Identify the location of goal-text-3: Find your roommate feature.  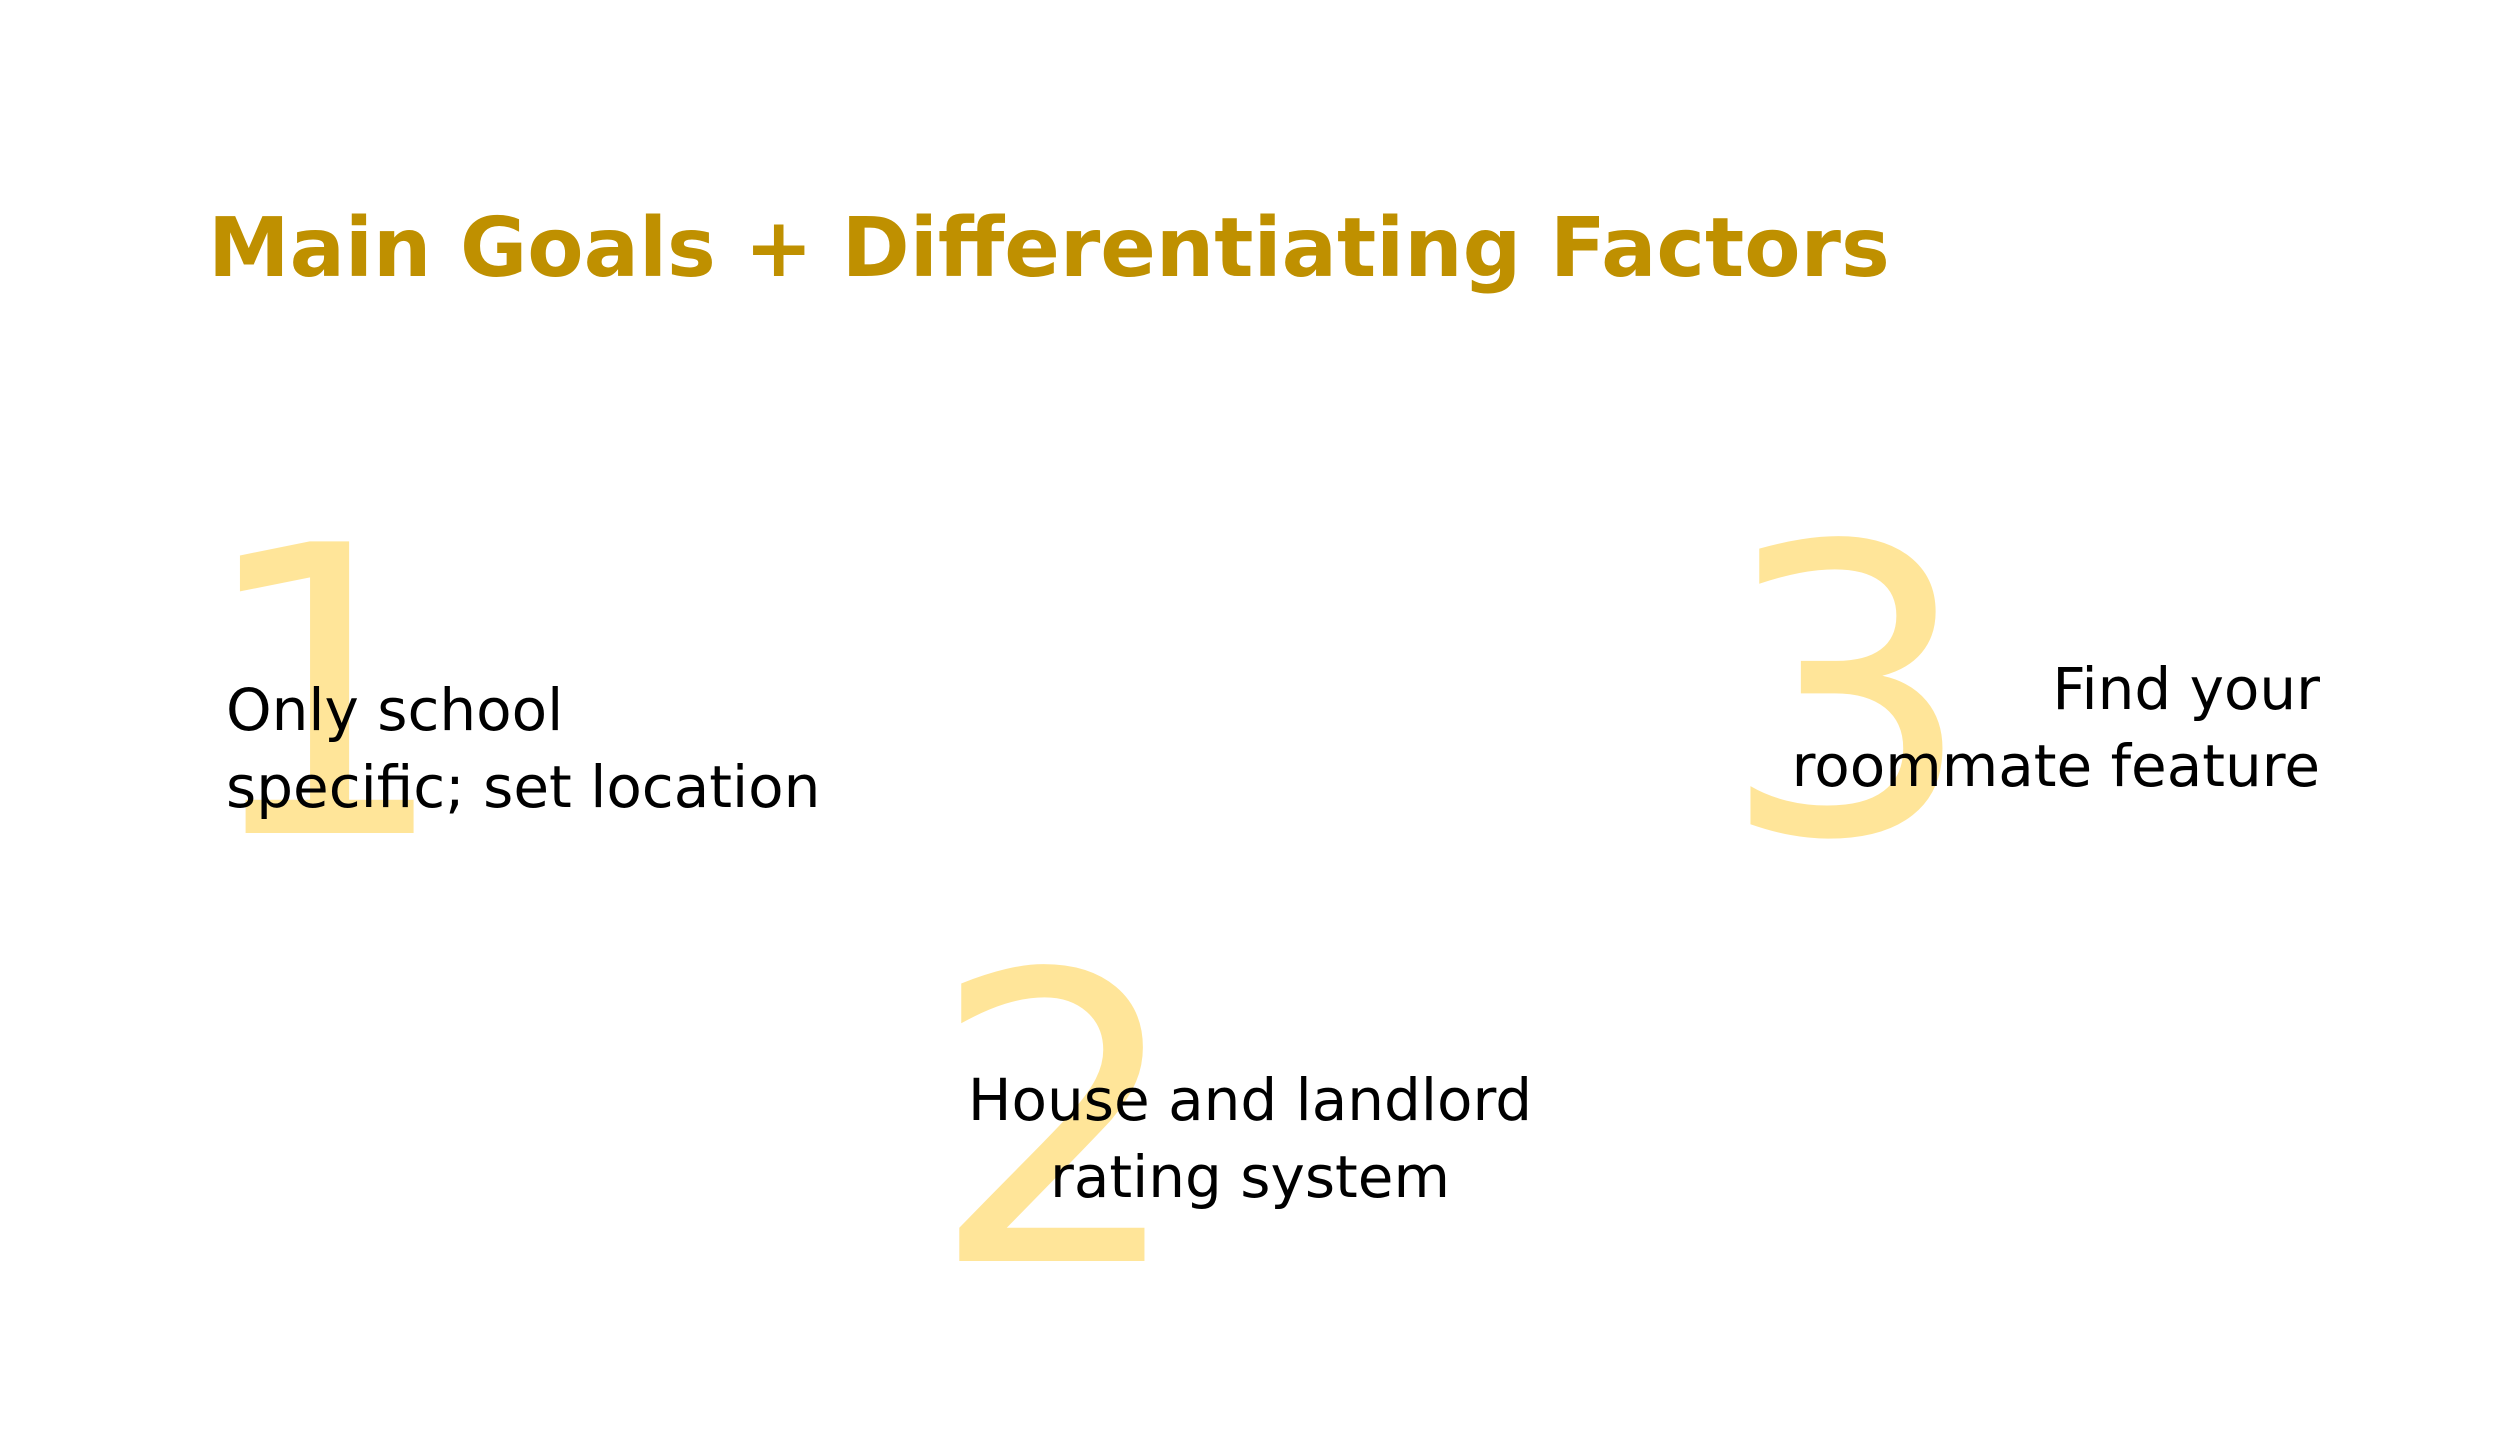
(2020, 728).